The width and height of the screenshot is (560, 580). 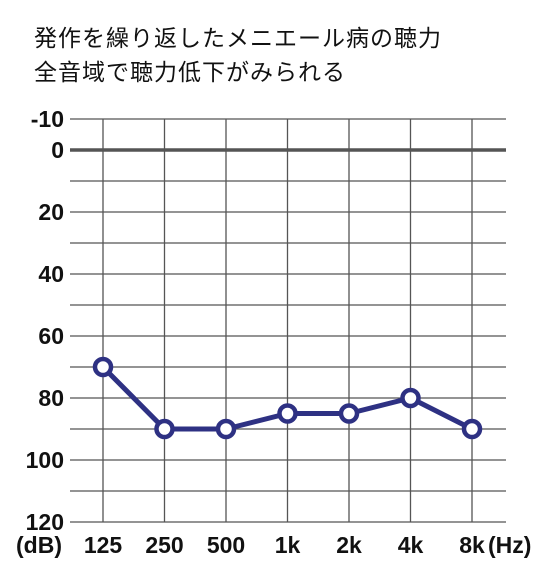 What do you see at coordinates (349, 545) in the screenshot?
I see `x-tick-label: 2k` at bounding box center [349, 545].